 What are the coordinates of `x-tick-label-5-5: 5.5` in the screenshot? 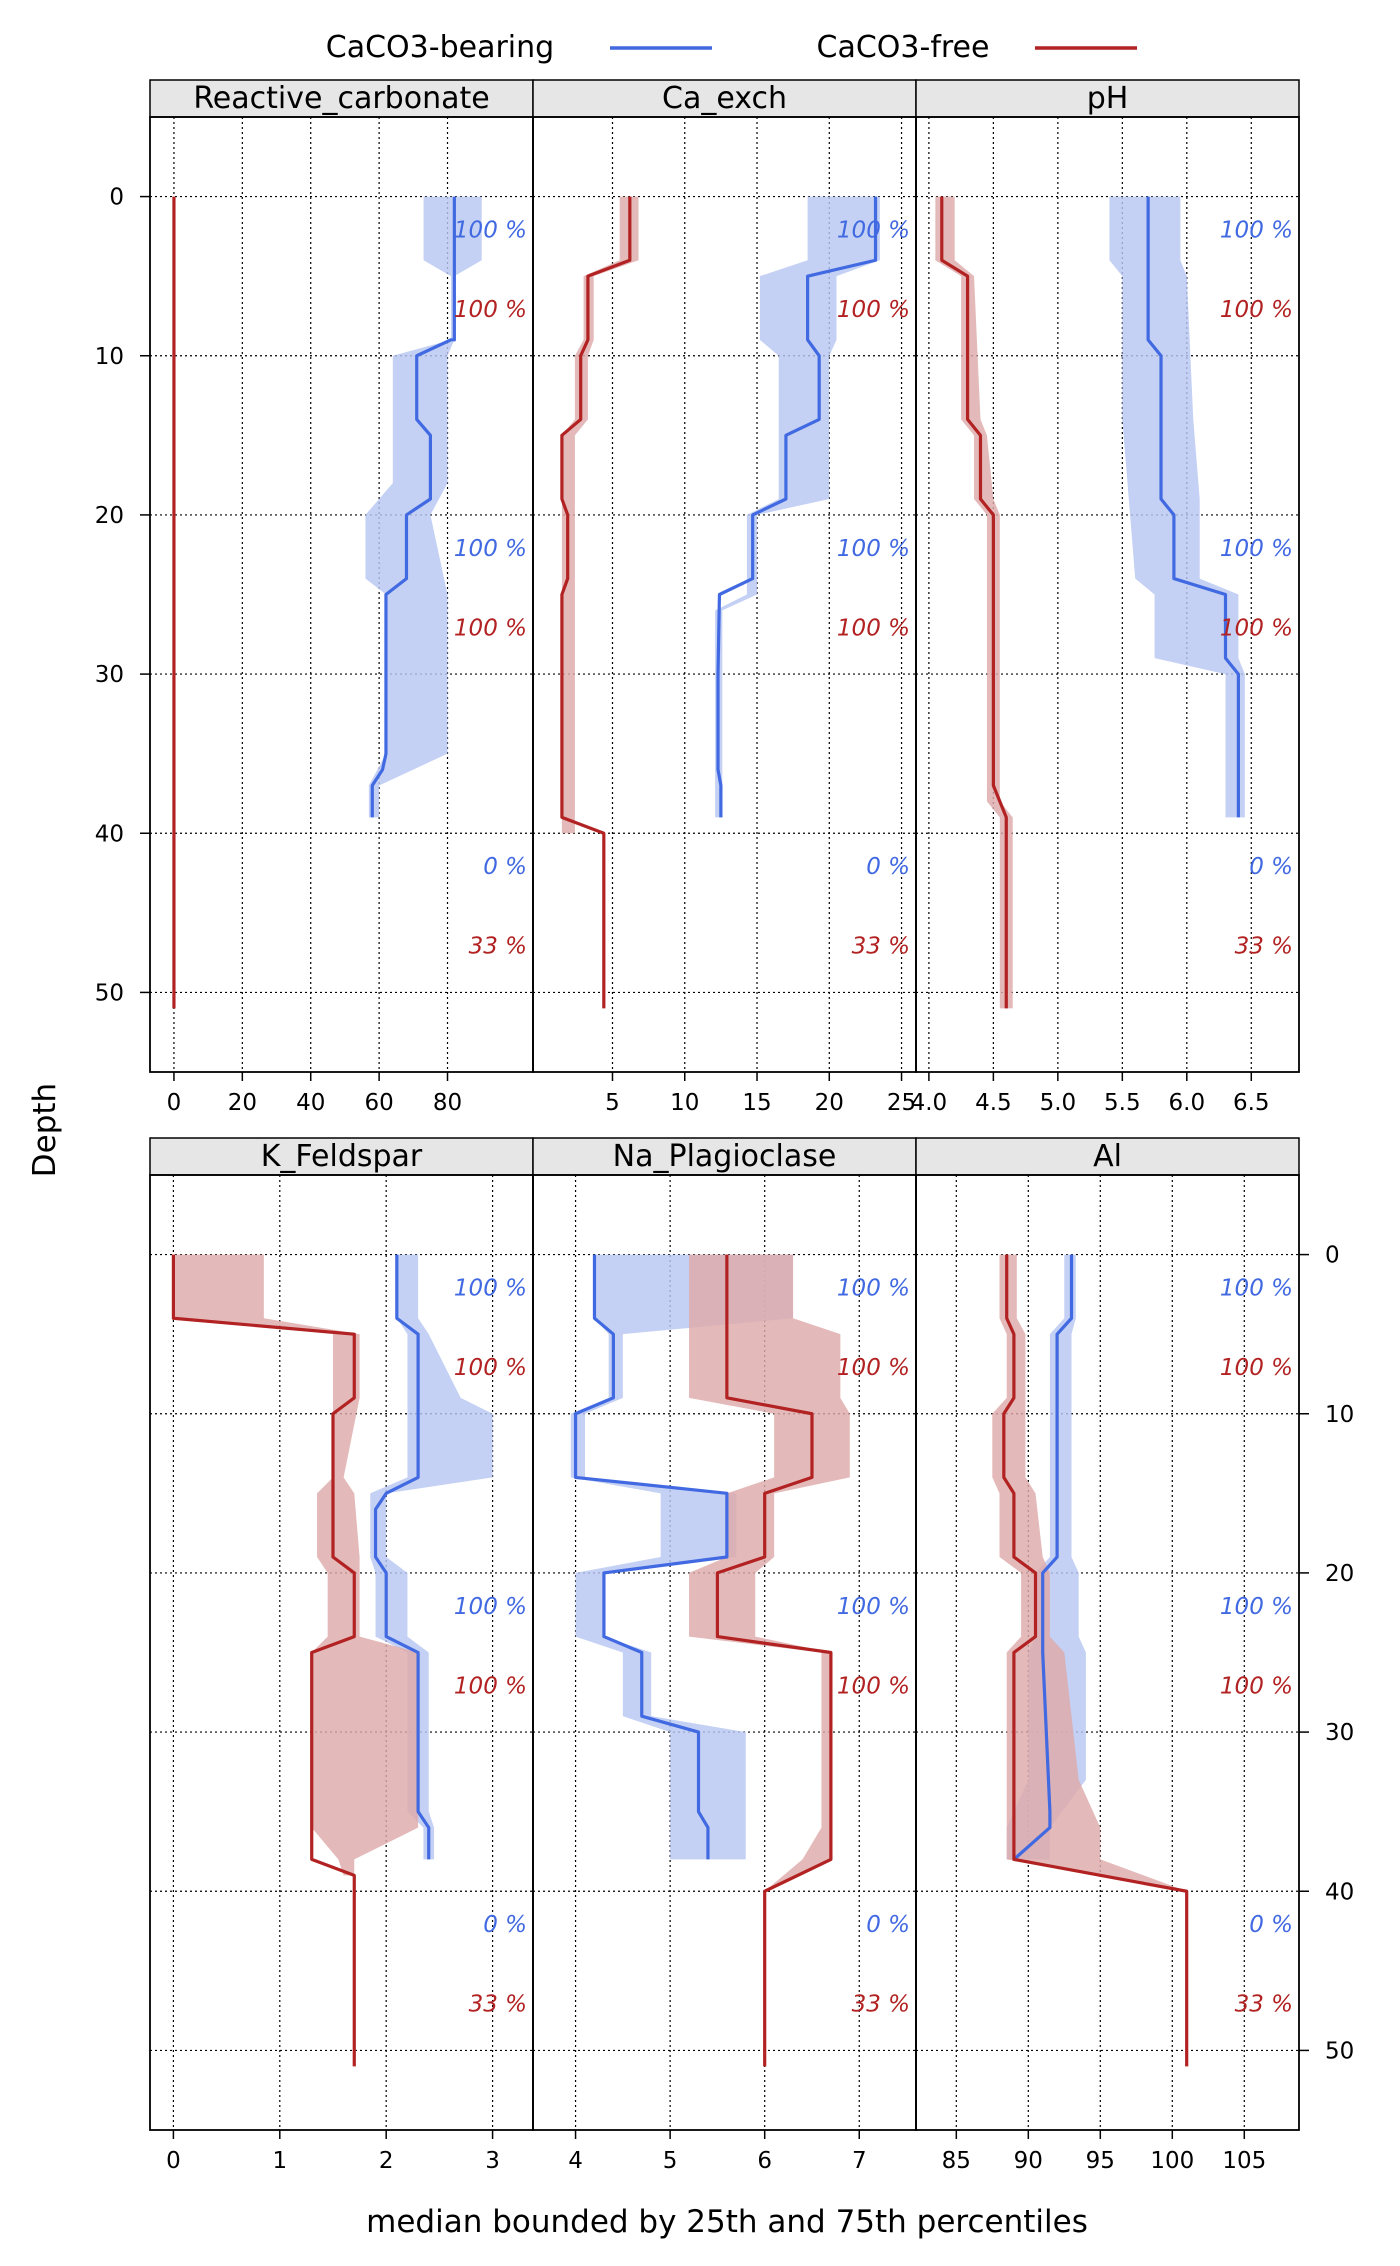 It's located at (1122, 1103).